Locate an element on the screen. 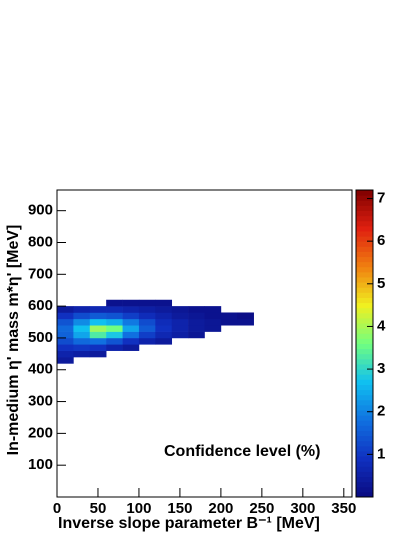  y-tick-label: 100 is located at coordinates (40, 464).